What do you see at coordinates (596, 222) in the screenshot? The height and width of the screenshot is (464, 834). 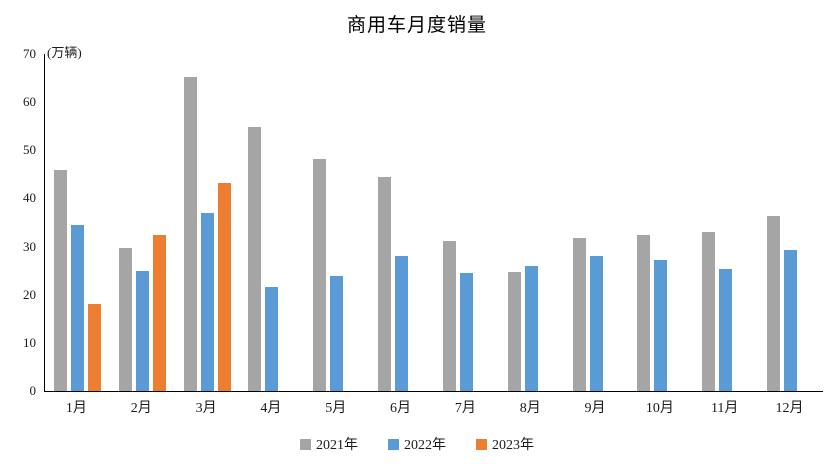 I see `bar-group-9月` at bounding box center [596, 222].